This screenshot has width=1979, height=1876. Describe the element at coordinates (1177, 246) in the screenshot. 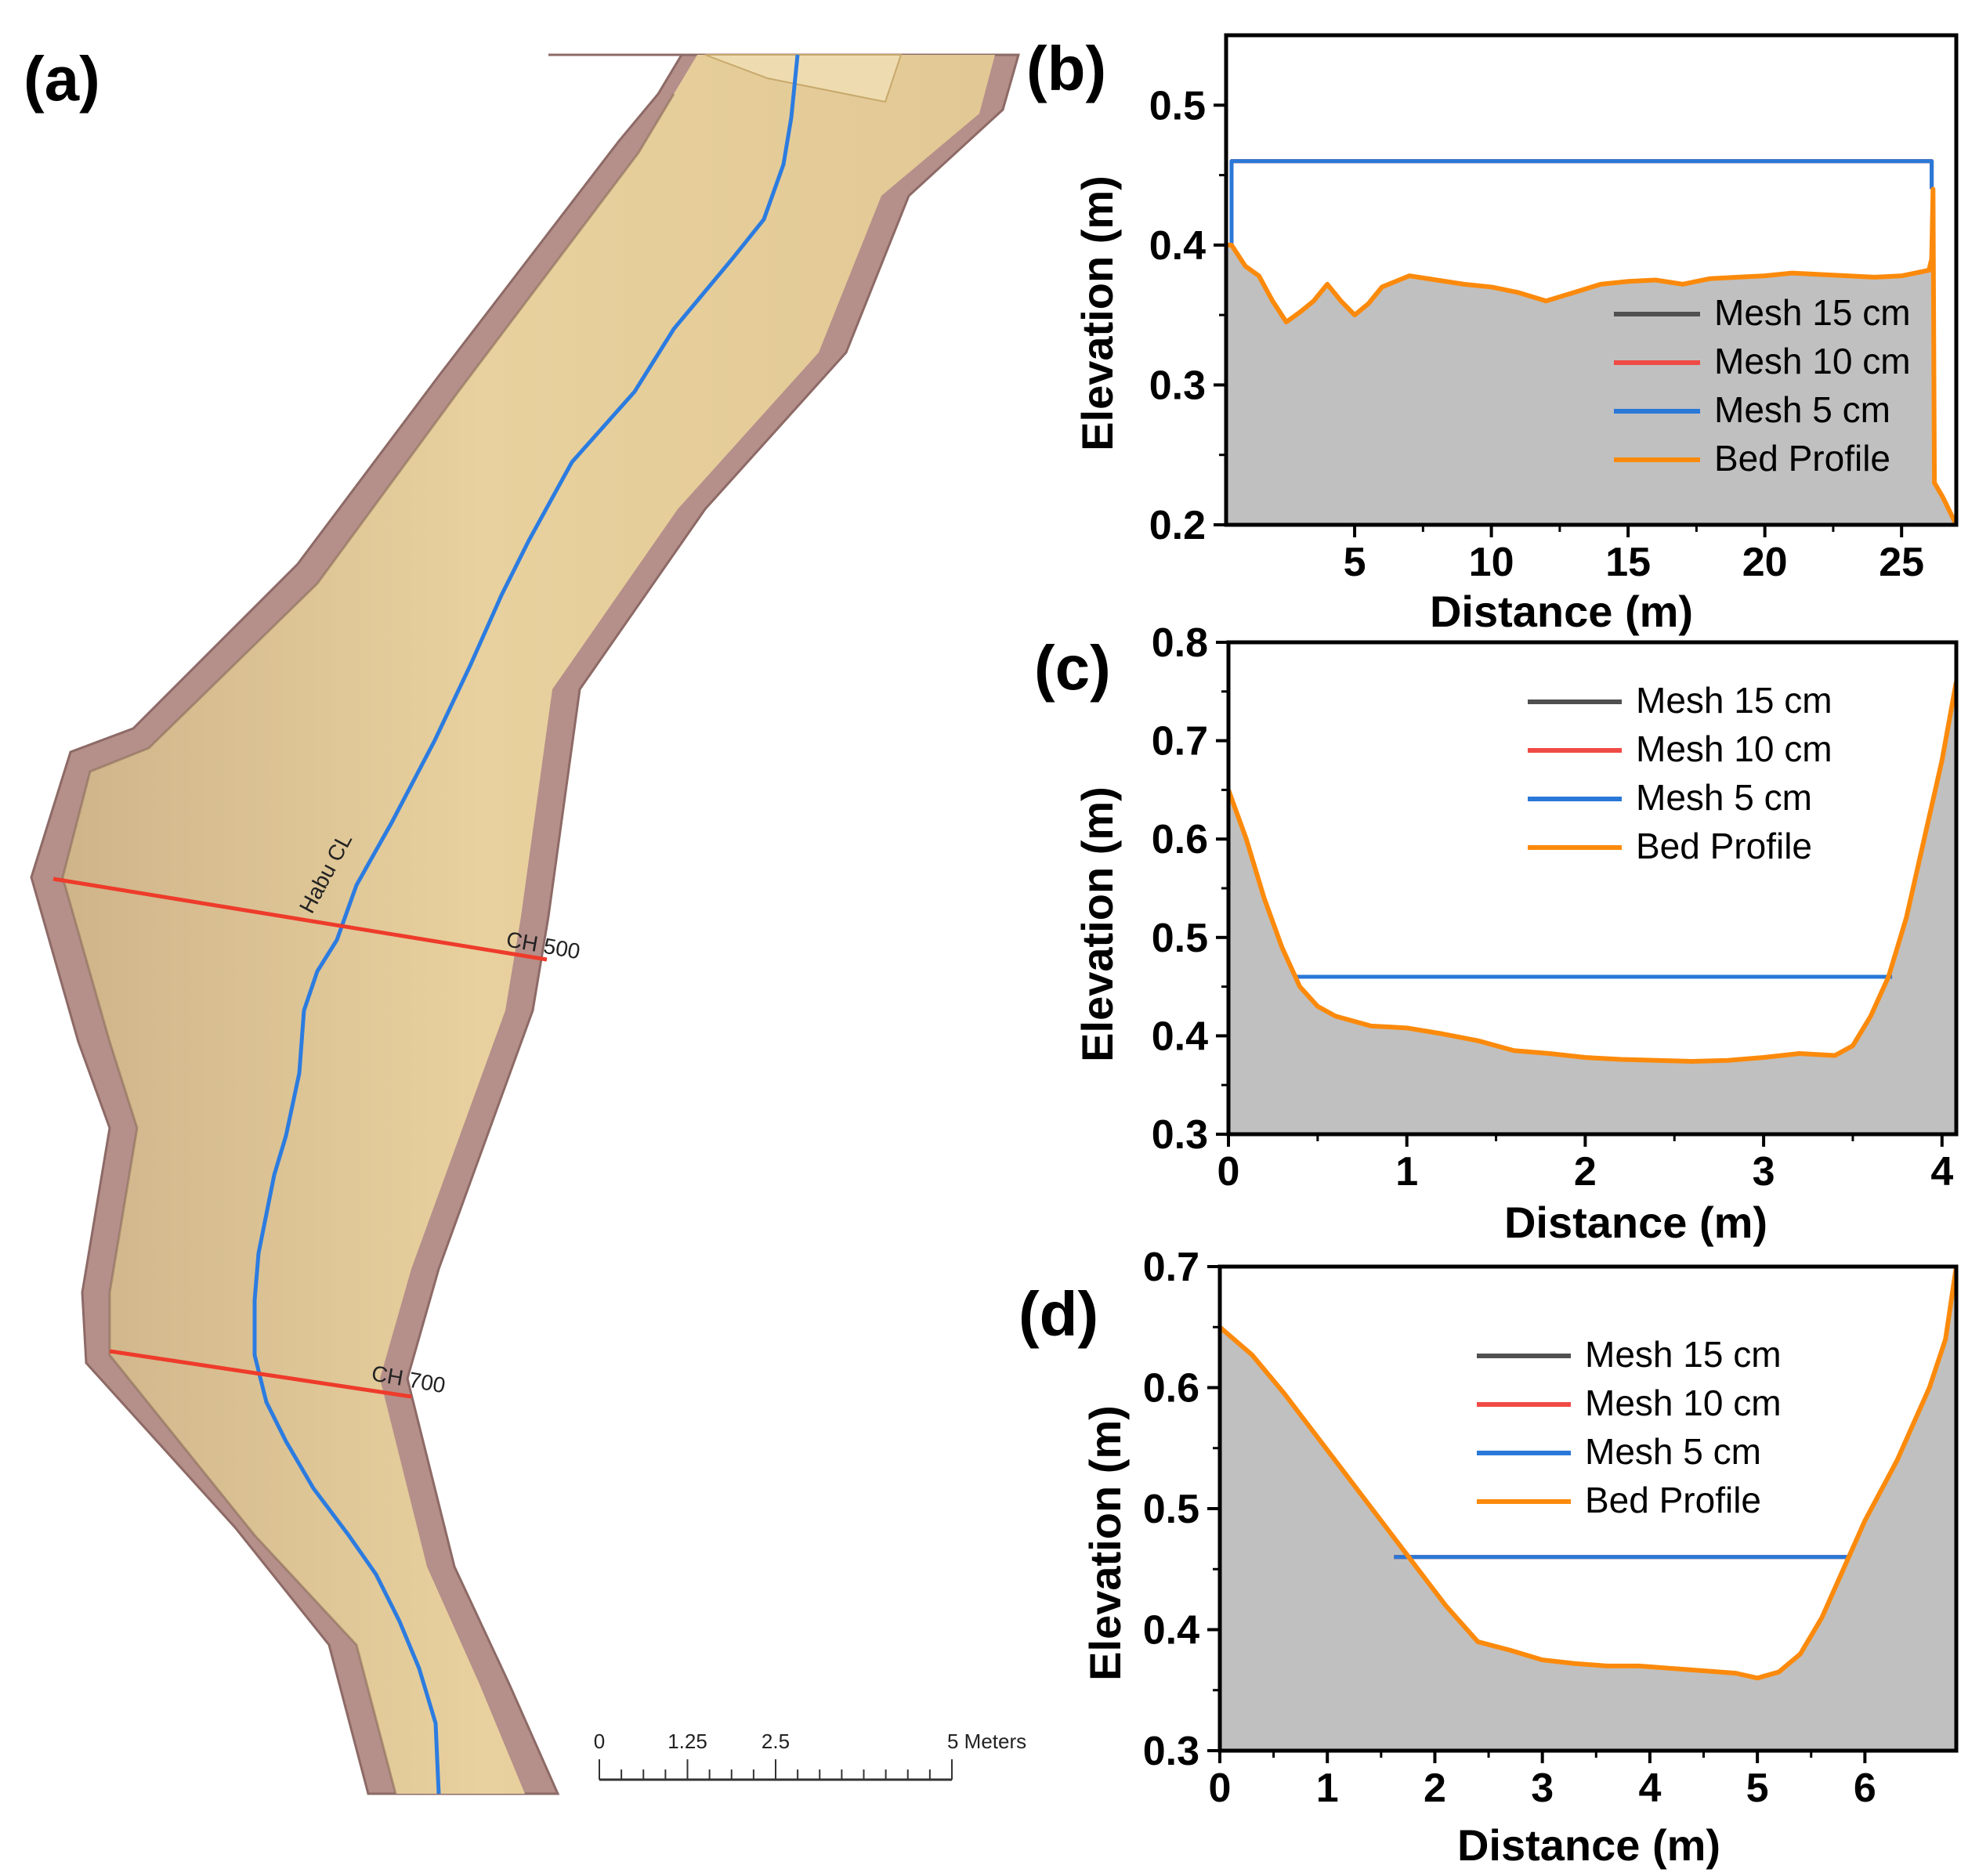

I see `panel-b-ytick-label: 0.4` at that location.